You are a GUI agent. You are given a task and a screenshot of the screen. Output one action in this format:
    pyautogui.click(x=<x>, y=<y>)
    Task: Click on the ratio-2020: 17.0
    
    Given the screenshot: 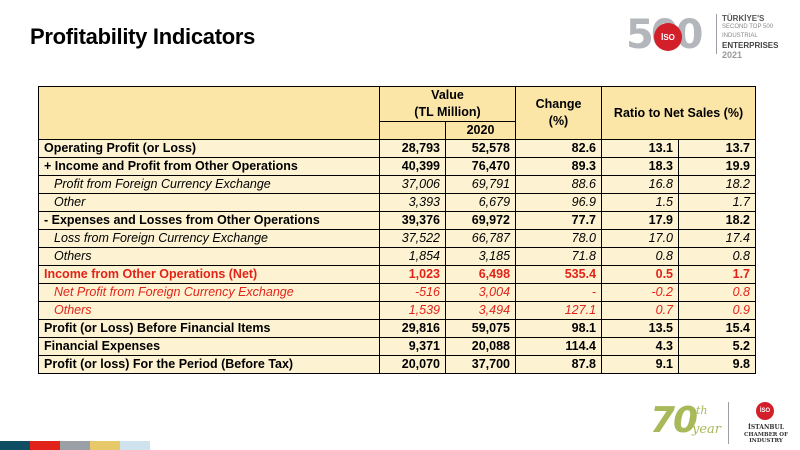 What is the action you would take?
    pyautogui.click(x=640, y=238)
    